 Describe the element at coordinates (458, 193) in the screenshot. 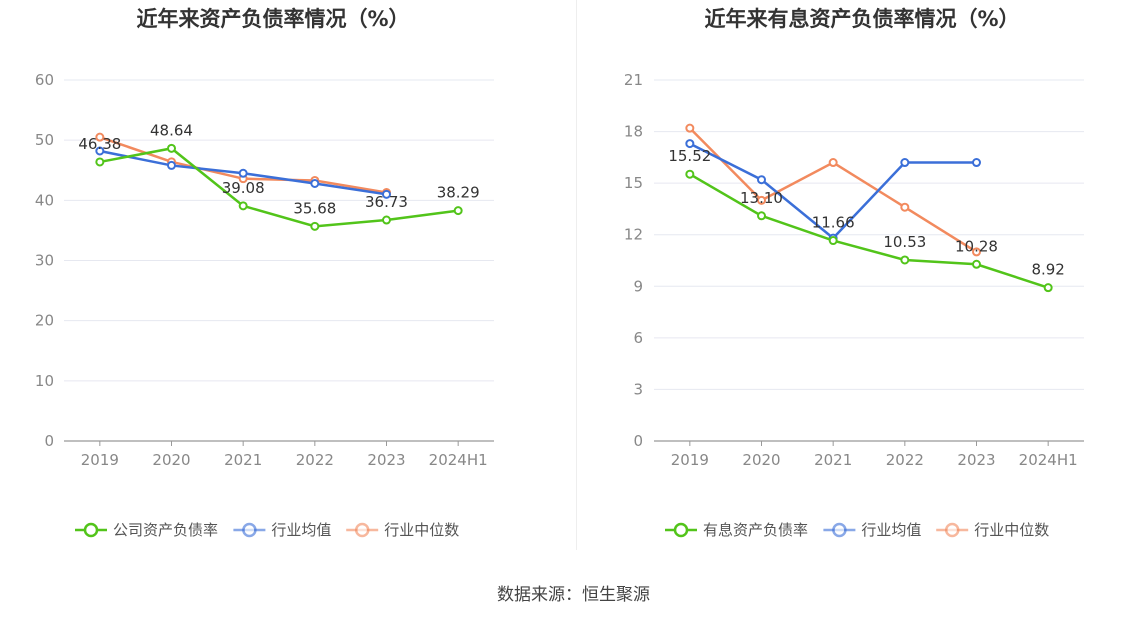

I see `data-label: 38.29` at that location.